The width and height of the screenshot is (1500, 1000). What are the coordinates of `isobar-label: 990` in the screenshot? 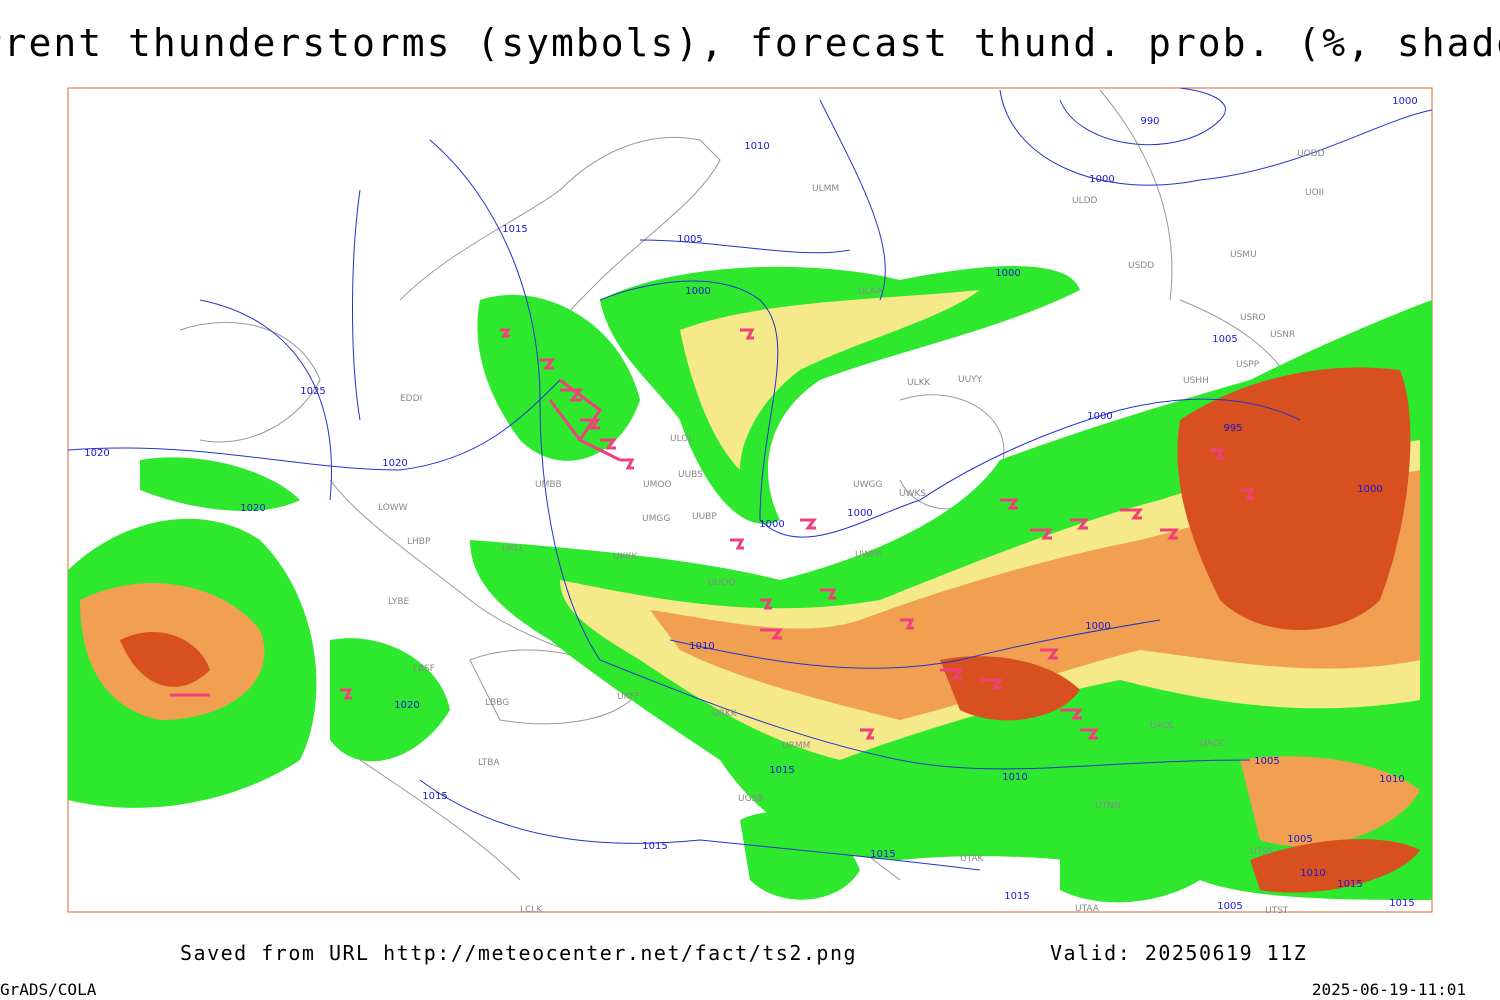 It's located at (1149, 121).